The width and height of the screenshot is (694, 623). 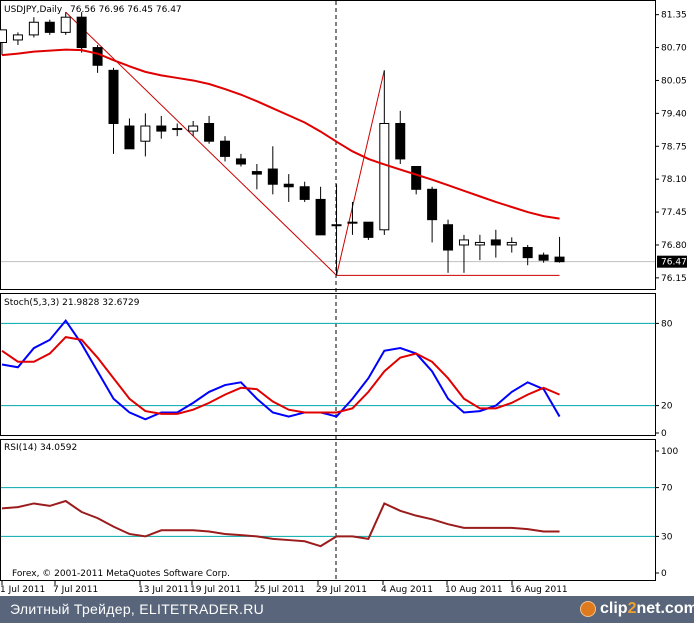 I want to click on axis-tick-label: 80.70, so click(x=674, y=49).